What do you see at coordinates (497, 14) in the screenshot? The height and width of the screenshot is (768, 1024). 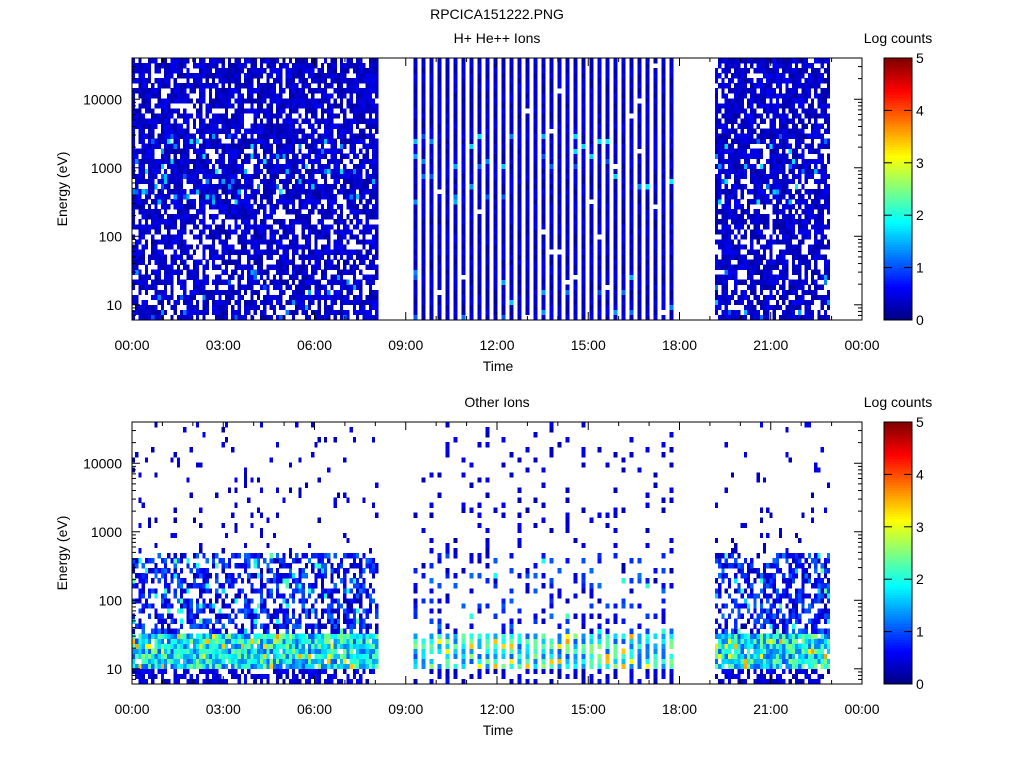 I see `figure-filename: RPCICA151222.PNG` at bounding box center [497, 14].